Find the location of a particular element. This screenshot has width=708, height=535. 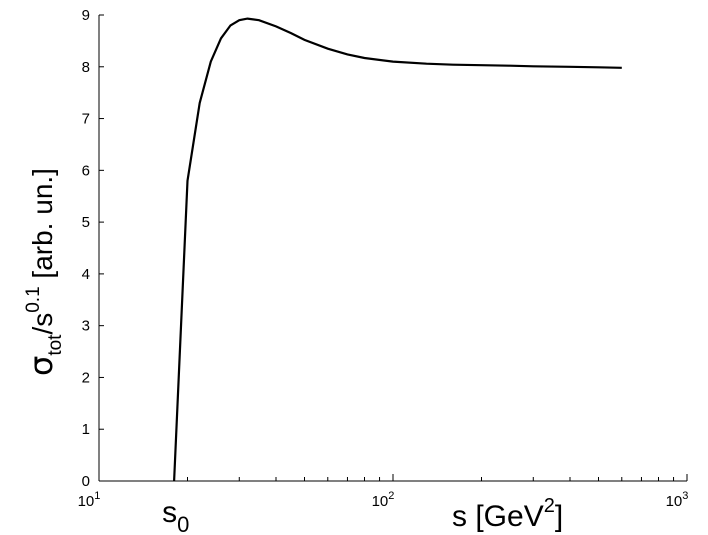

x-tick-label: 10³ is located at coordinates (677, 500).